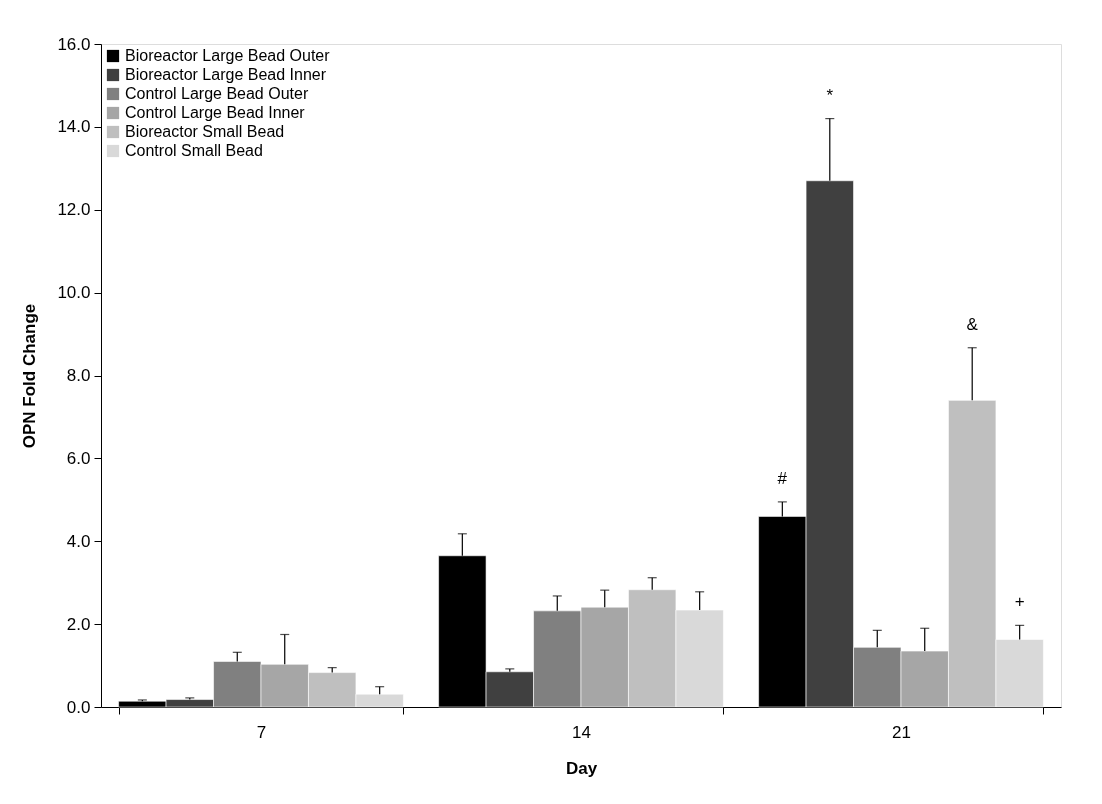  What do you see at coordinates (217, 93) in the screenshot?
I see `legend-label: Control Large Bead Outer` at bounding box center [217, 93].